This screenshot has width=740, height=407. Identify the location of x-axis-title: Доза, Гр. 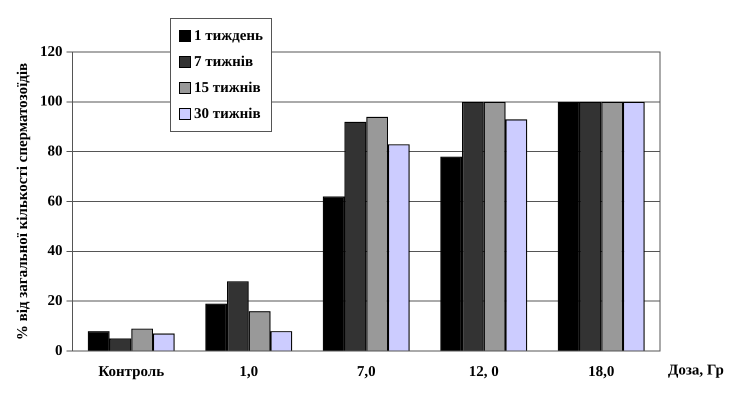
(696, 370).